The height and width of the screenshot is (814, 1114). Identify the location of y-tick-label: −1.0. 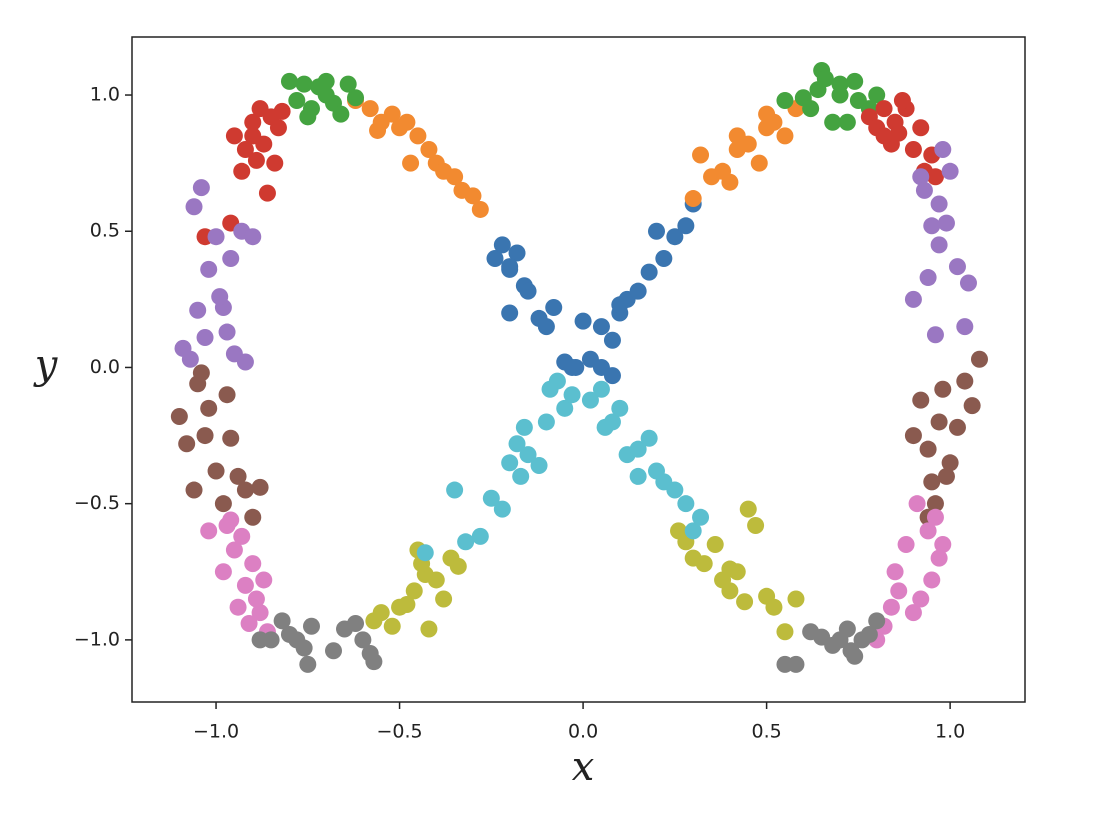
(97, 639).